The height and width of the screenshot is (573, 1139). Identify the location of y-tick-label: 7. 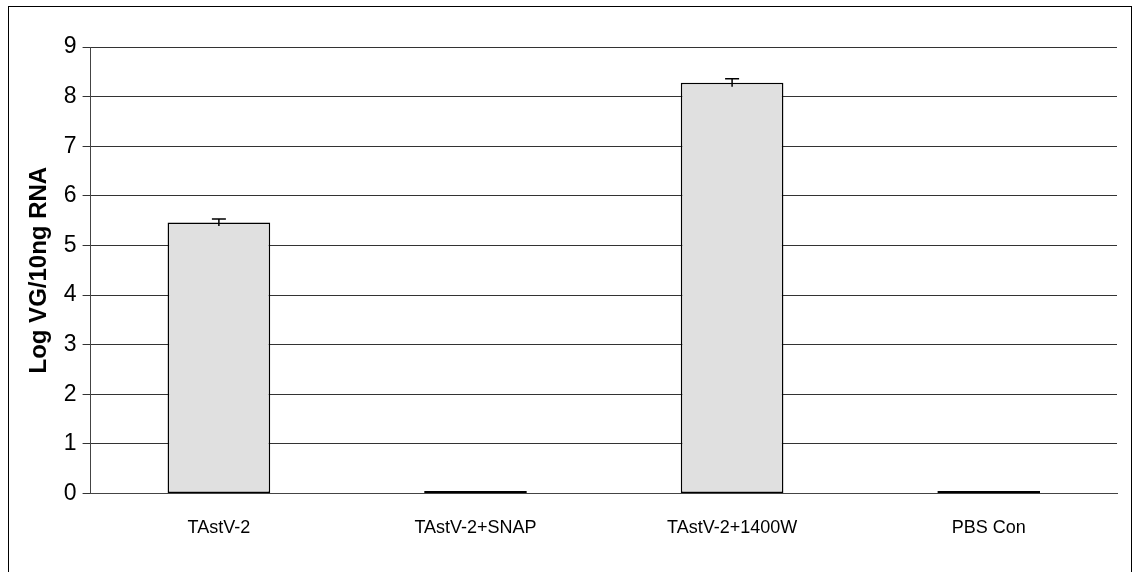
(70, 144).